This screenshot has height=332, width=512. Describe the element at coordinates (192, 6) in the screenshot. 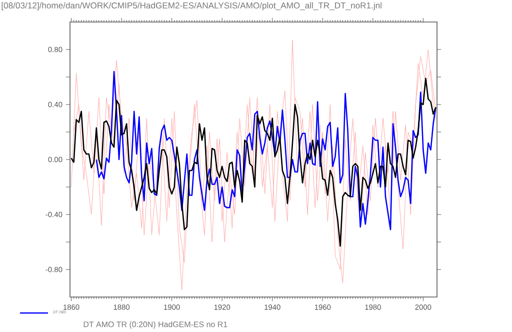

I see `chart-title: [08/03/12]/home/dan/WORK/CMIP5/HadGEM2-ES/ANALYSIS/AMO/plot_AMO_all_TR_DT_noR1.jnl` at that location.